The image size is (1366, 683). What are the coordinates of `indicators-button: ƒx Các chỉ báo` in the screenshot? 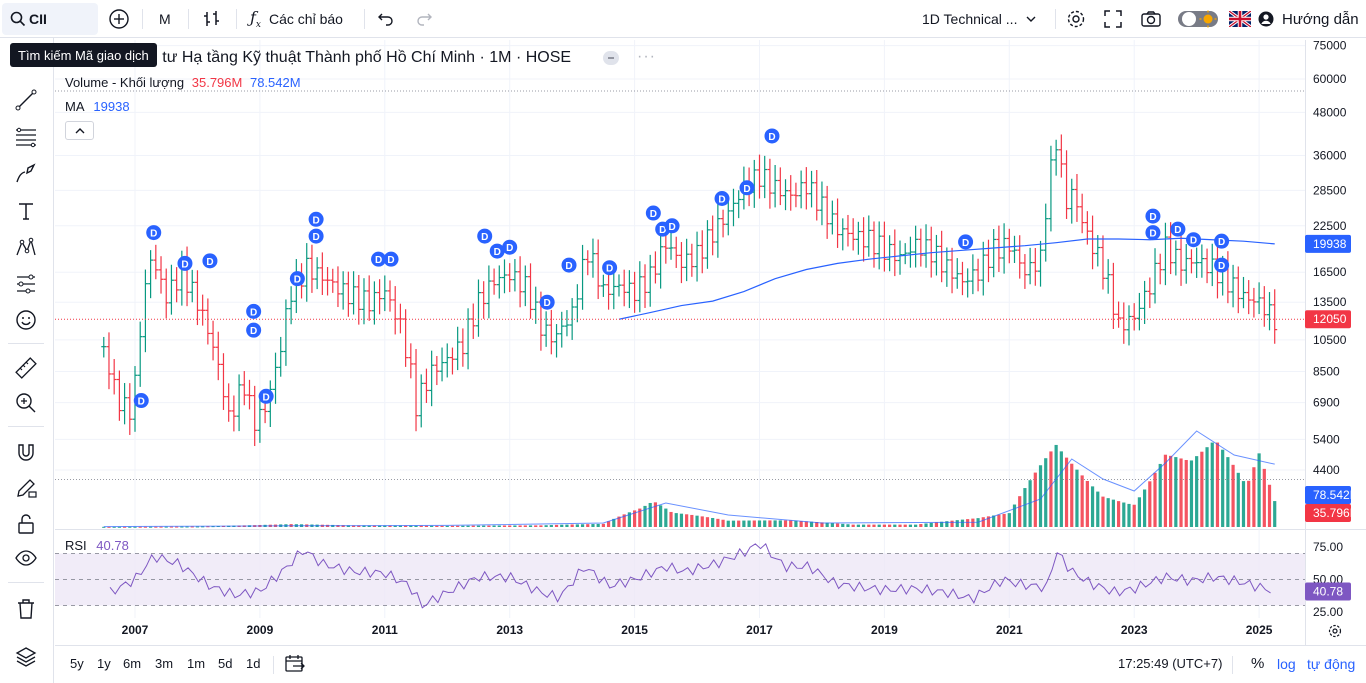 It's located at (296, 19).